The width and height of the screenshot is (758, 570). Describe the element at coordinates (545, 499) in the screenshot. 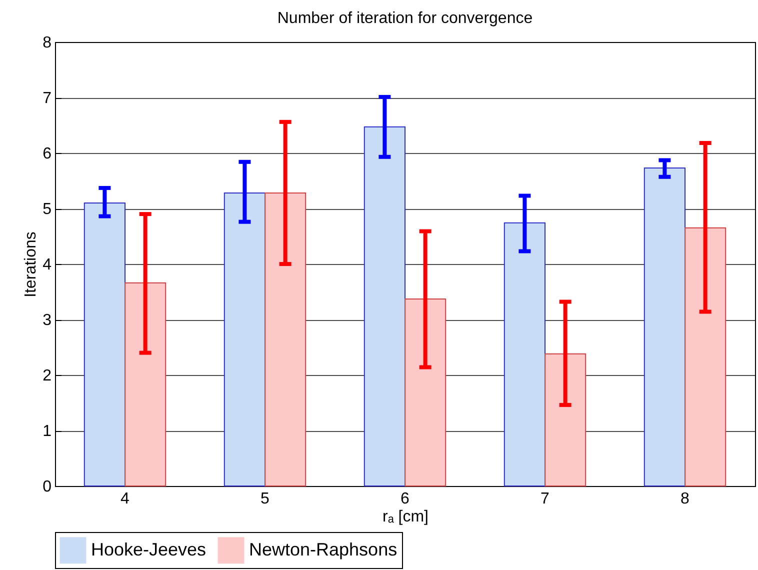

I see `x-tick-label: 7` at that location.